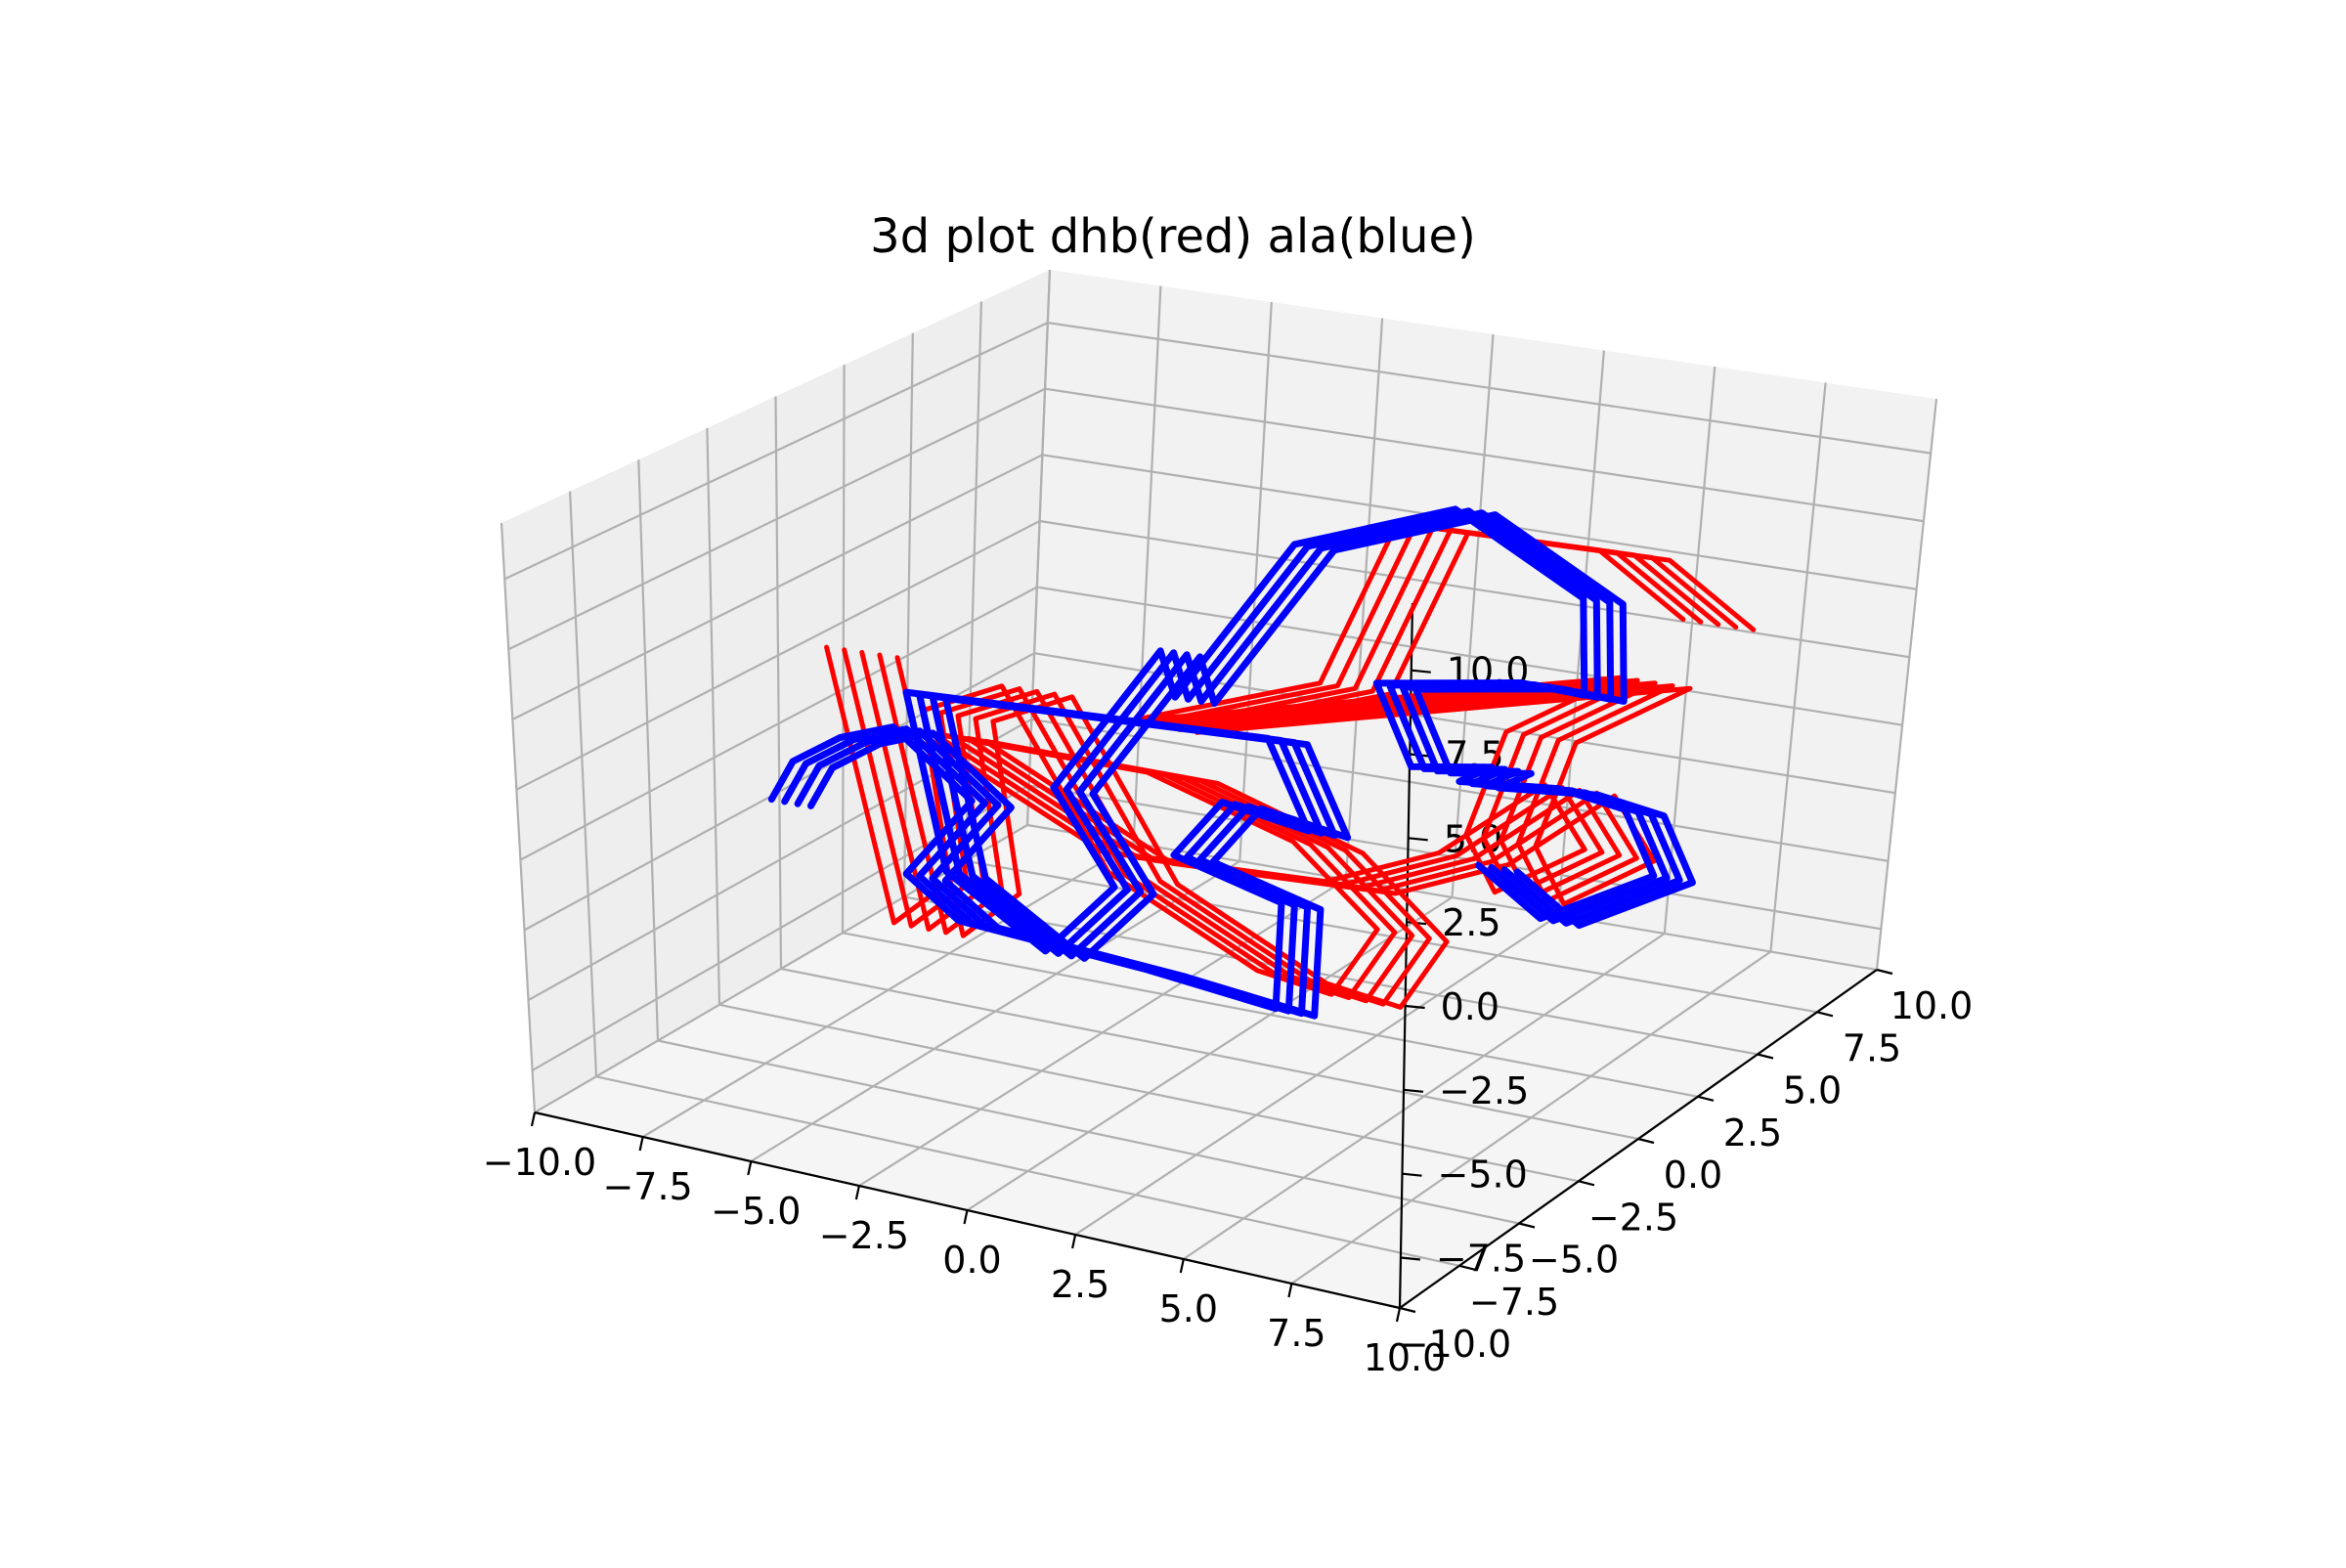  What do you see at coordinates (1932, 1005) in the screenshot?
I see `y-tick-label: 10.0` at bounding box center [1932, 1005].